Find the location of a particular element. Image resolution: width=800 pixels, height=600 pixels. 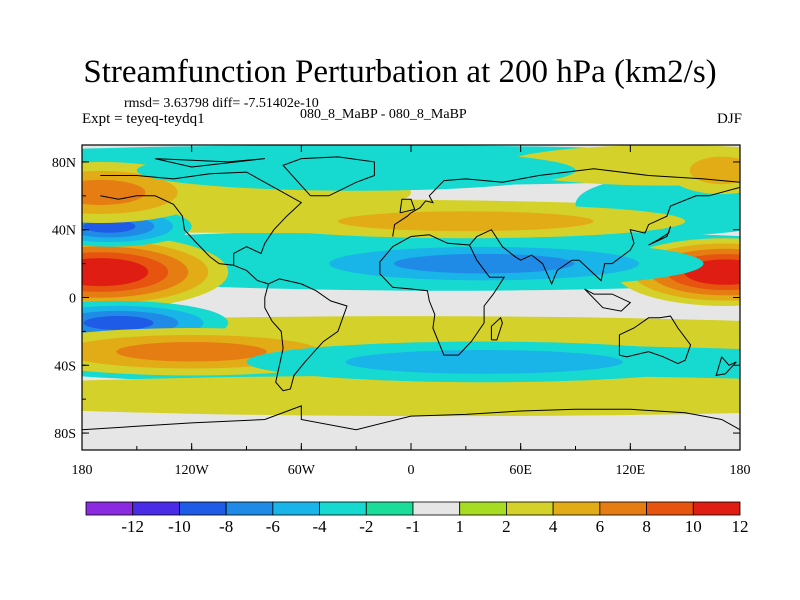

colorbar-label: 1 is located at coordinates (459, 526).